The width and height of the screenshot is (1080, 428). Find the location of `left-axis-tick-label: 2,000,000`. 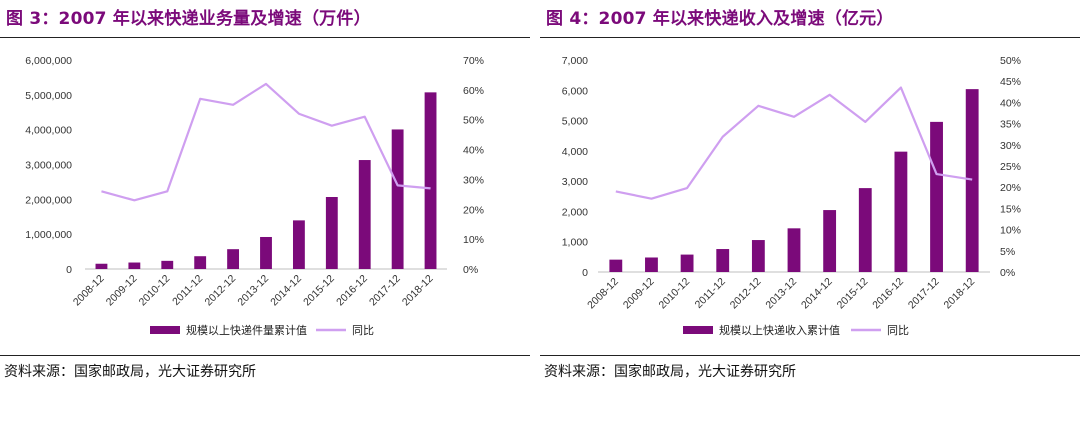

left-axis-tick-label: 2,000,000 is located at coordinates (48, 200).